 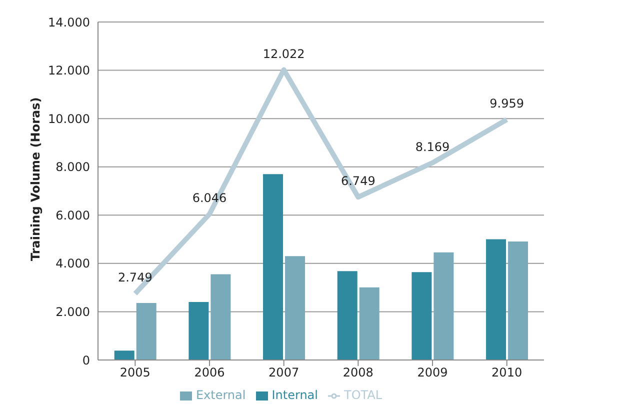 I want to click on y-tick-label: 14.000, so click(x=69, y=22).